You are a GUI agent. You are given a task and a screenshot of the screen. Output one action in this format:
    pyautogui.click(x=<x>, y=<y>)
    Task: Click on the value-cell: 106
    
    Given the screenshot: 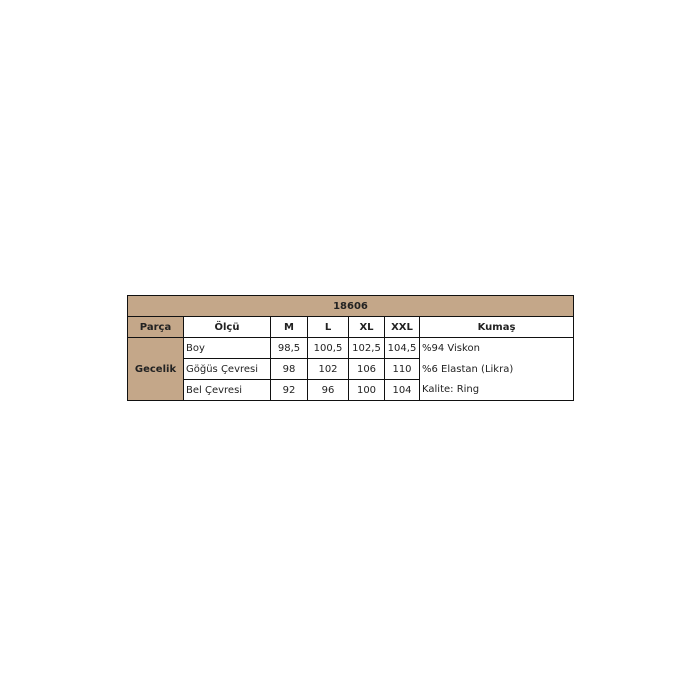 What is the action you would take?
    pyautogui.click(x=366, y=369)
    